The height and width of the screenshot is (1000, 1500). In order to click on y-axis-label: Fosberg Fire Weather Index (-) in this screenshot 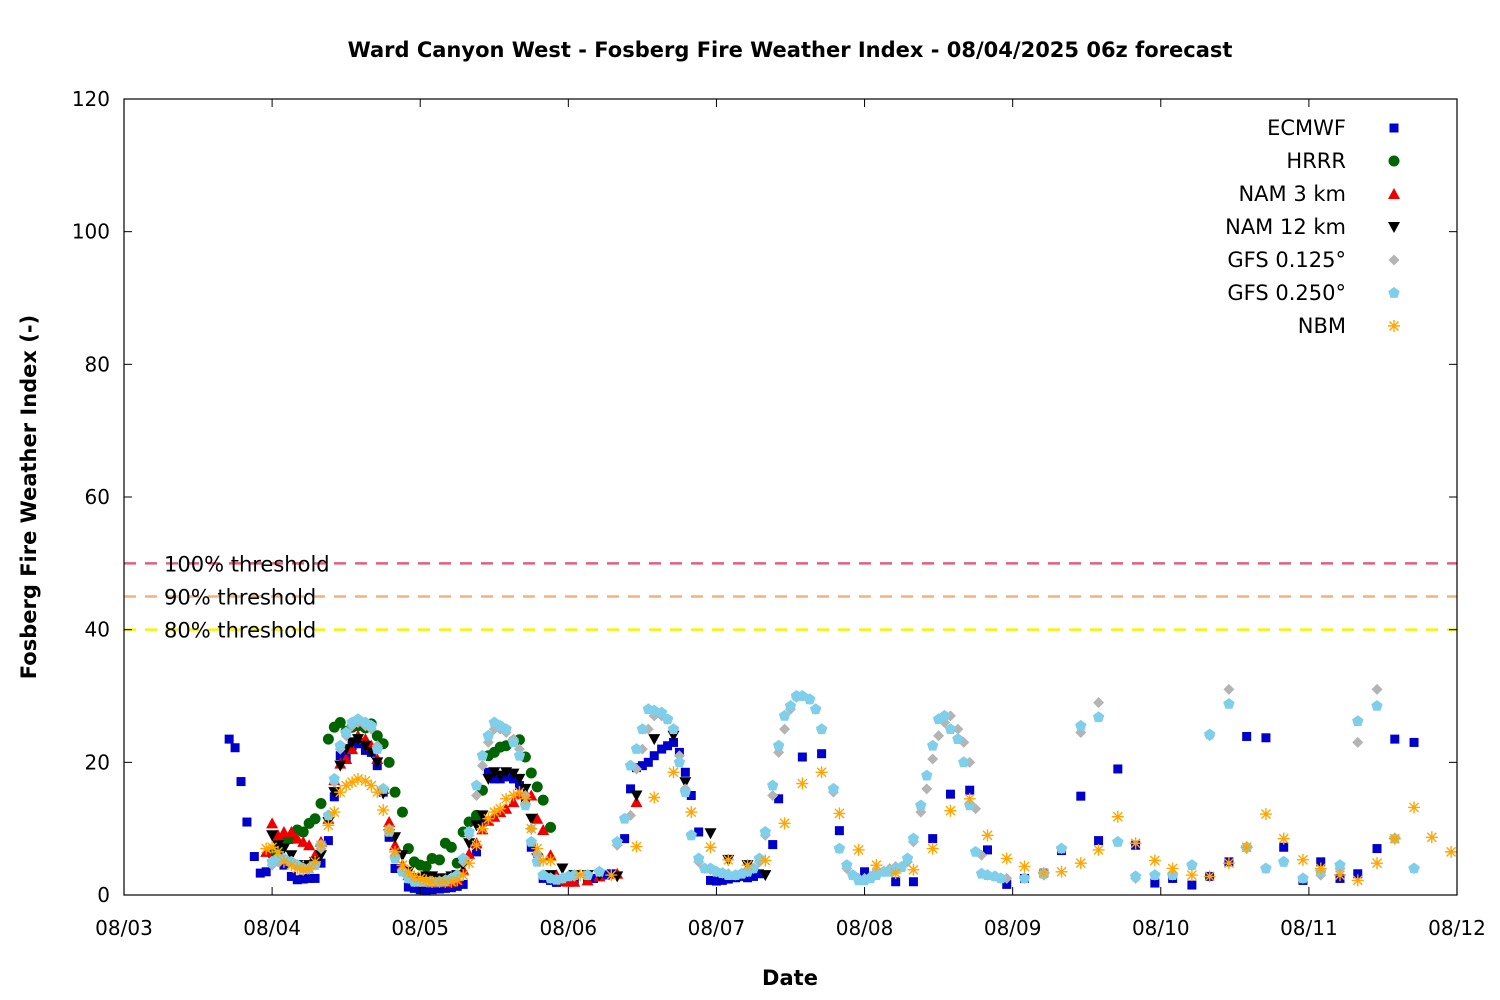, I will do `click(29, 497)`.